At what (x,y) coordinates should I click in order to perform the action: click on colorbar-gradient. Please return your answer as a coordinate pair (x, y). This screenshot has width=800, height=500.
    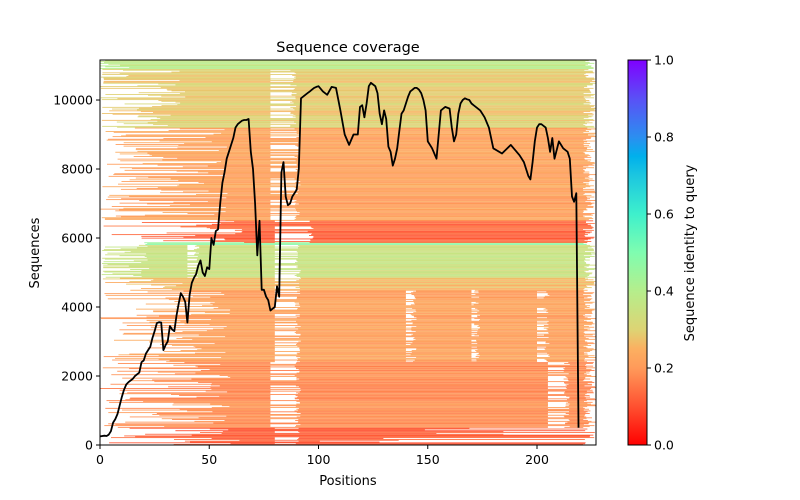
    Looking at the image, I should click on (637, 252).